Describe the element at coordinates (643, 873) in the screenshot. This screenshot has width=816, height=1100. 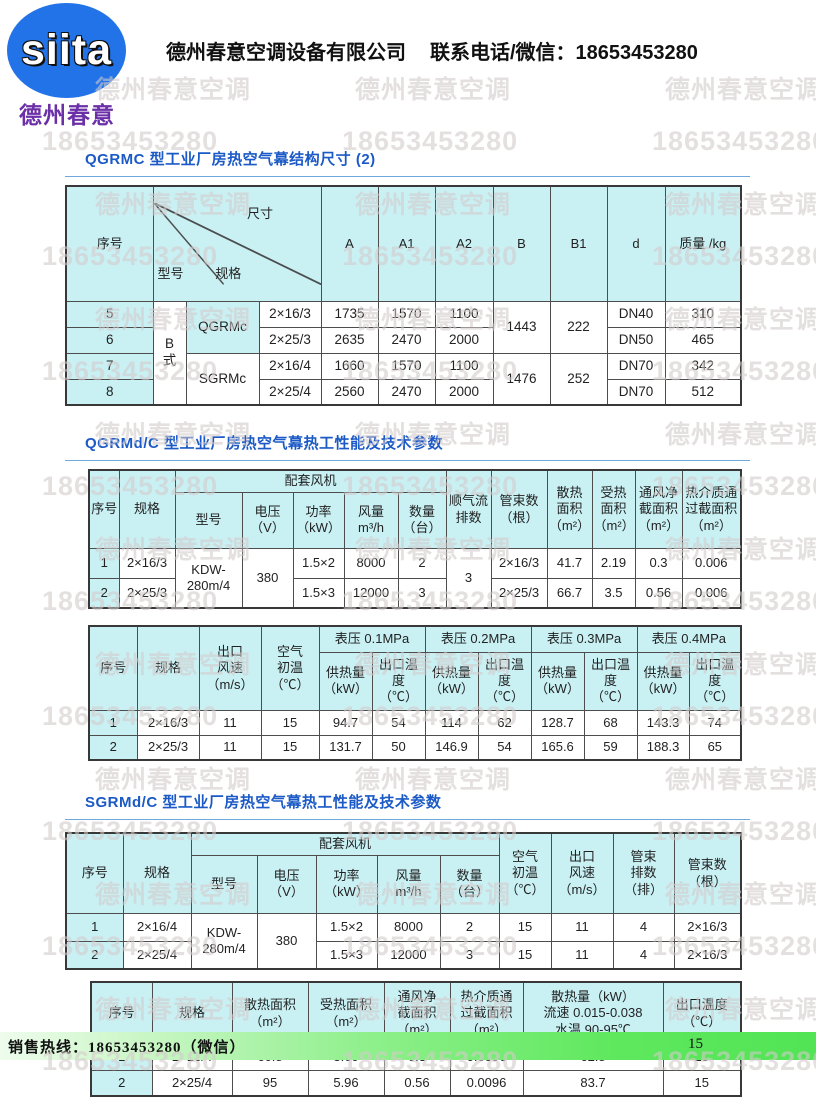
I see `col-header-tube-rows: 管束 排数 （排）` at that location.